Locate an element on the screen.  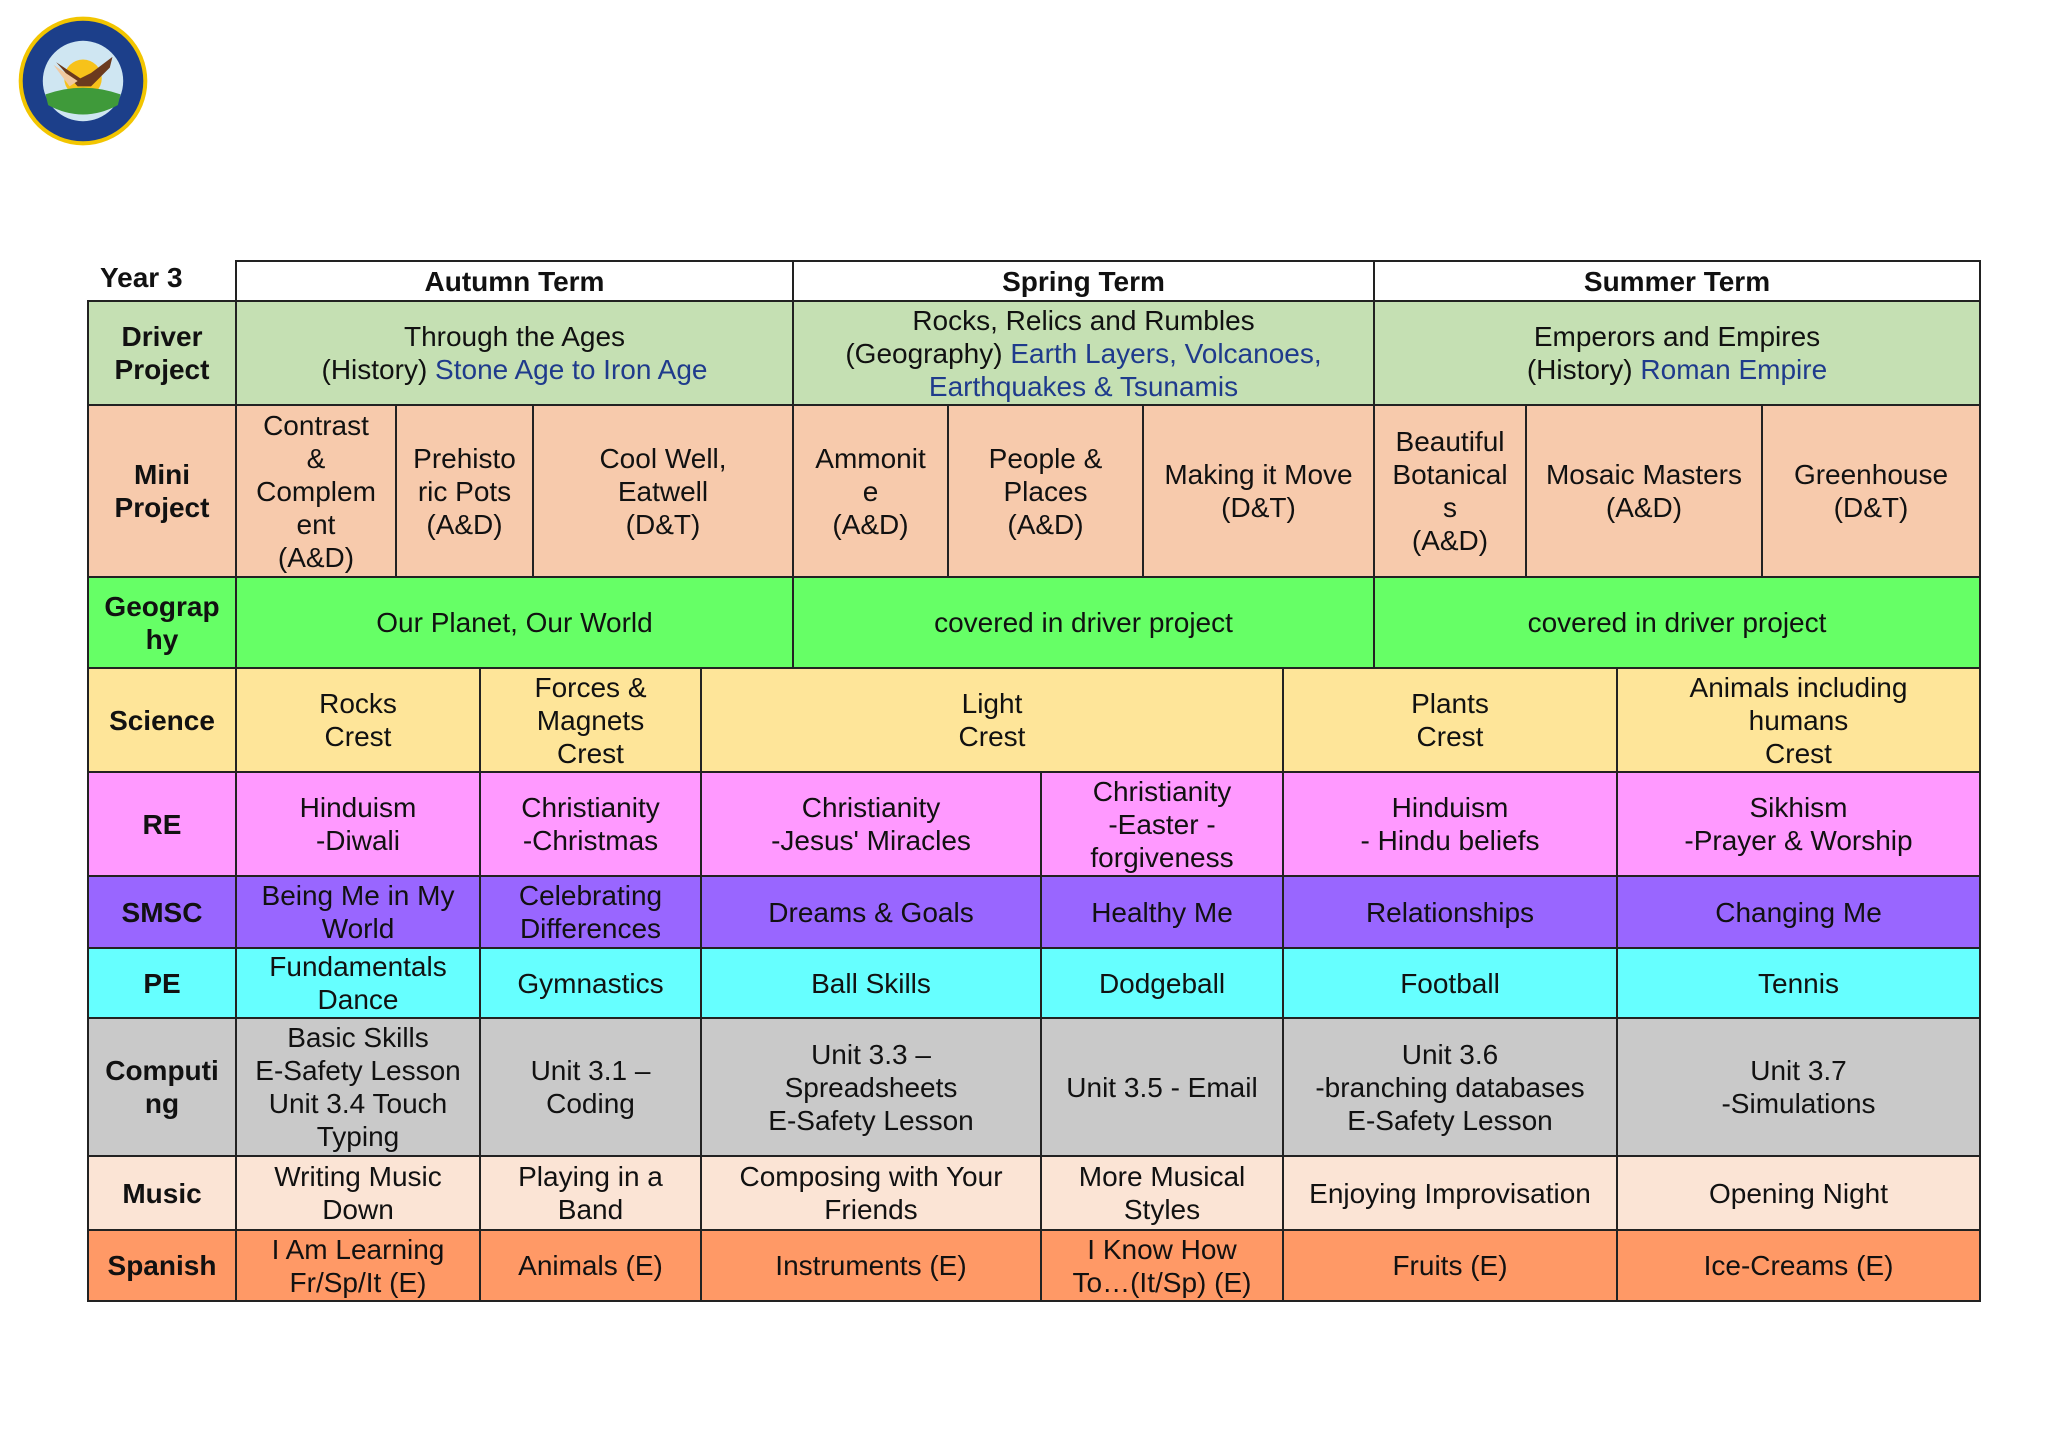
row-label-spanish: Spanish is located at coordinates (162, 1265).